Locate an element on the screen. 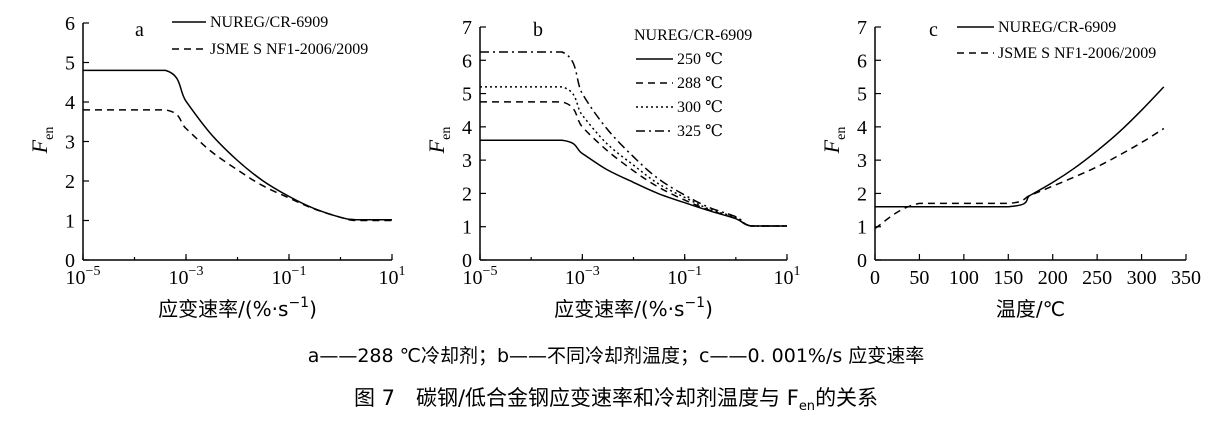 Image resolution: width=1232 pixels, height=423 pixels. legend-entry: 288 ℃ is located at coordinates (700, 83).